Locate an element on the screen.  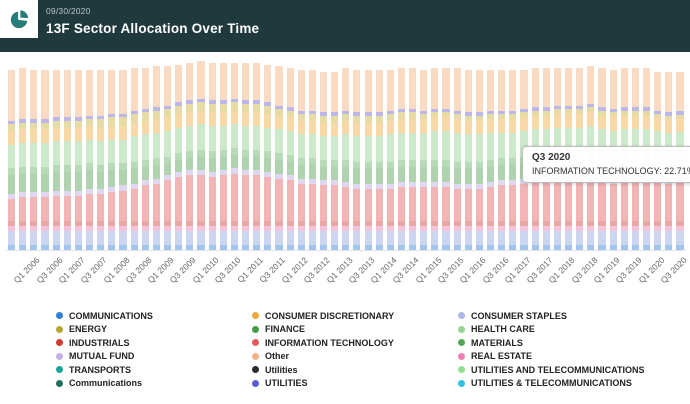
legend-item: UTILITIES is located at coordinates (355, 384).